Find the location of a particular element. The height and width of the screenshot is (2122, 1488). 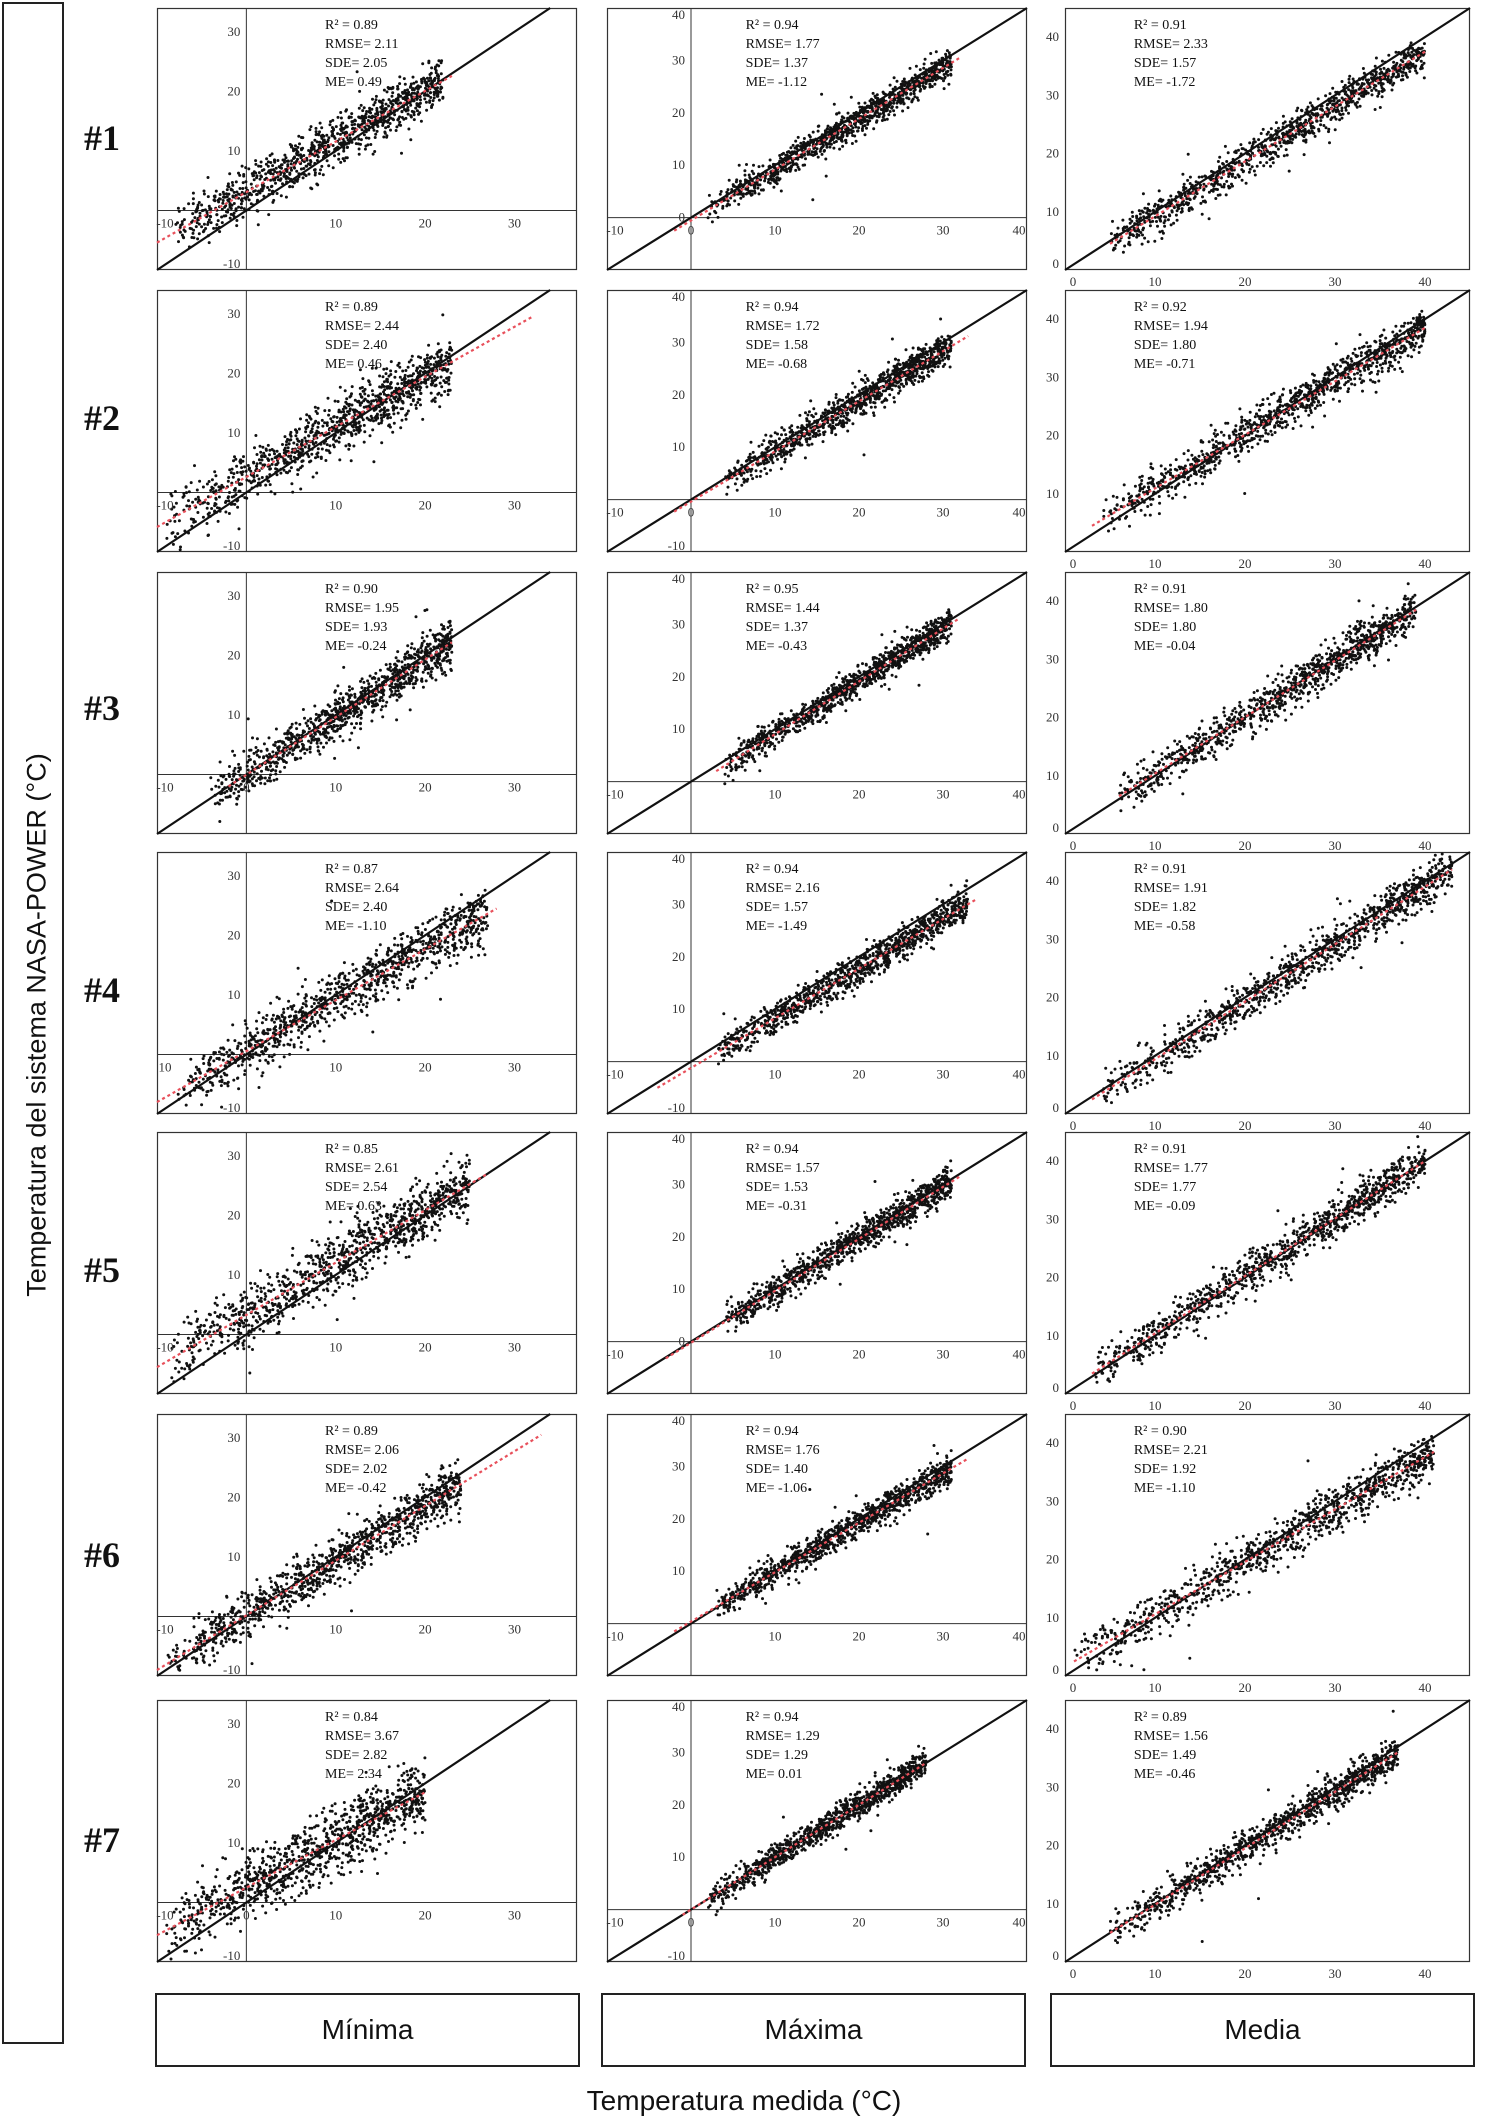

stat-label: R² = 0.91 is located at coordinates (1160, 25).